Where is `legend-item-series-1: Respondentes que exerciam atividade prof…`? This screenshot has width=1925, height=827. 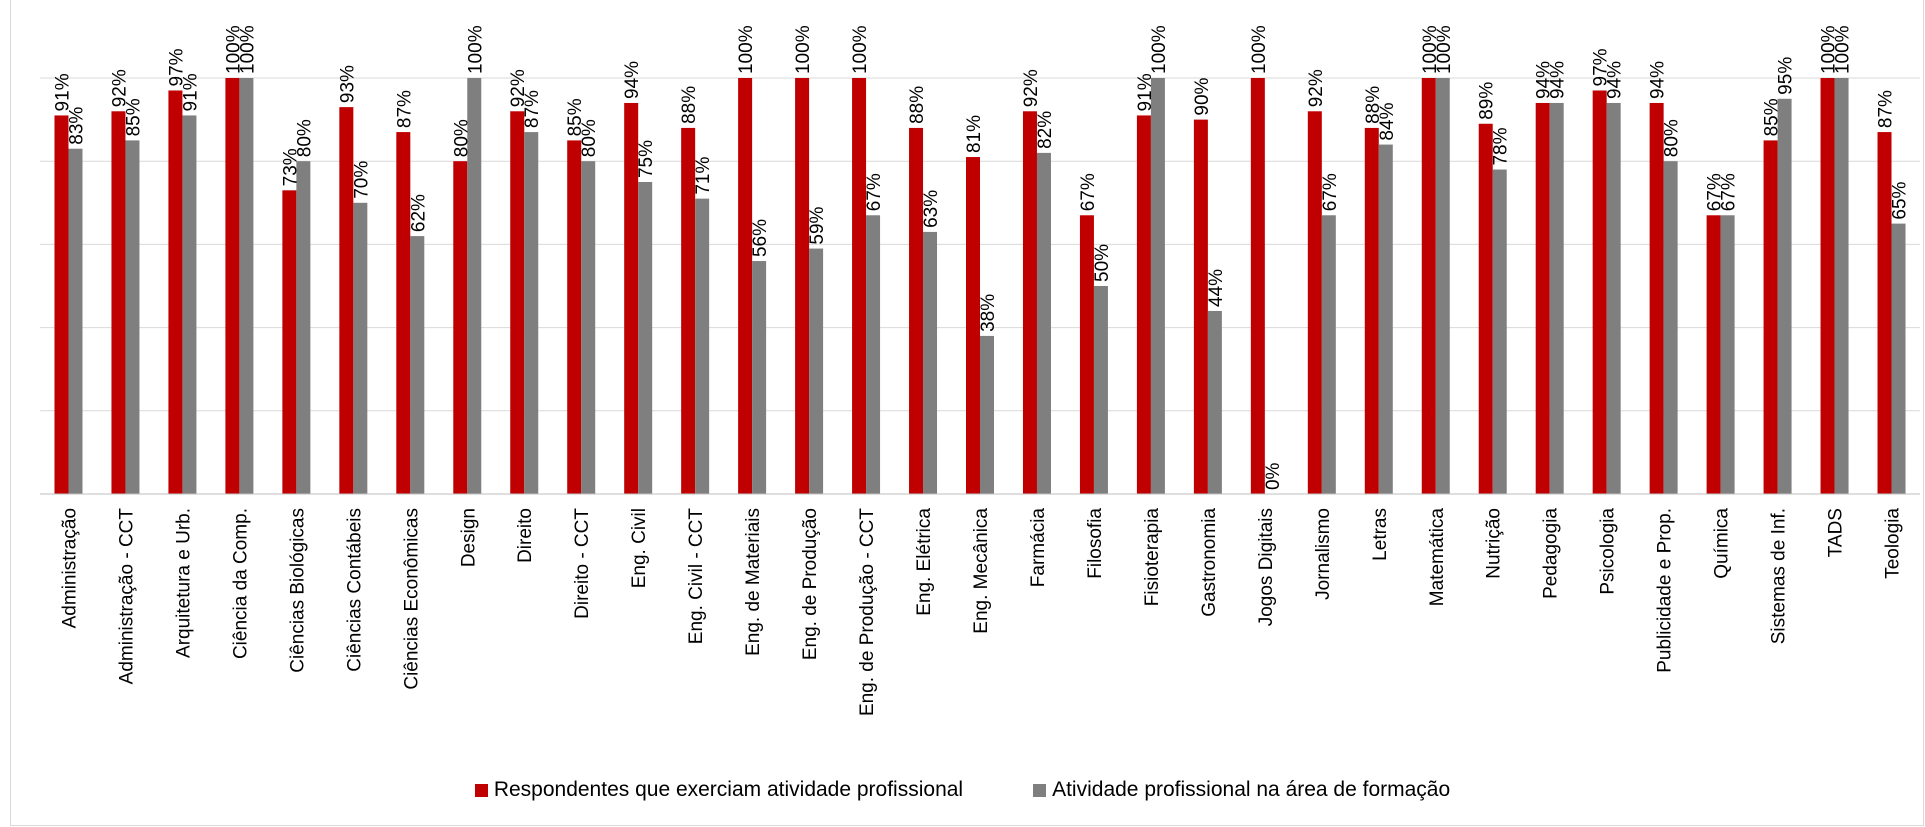
legend-item-series-1: Respondentes que exerciam atividade prof… is located at coordinates (719, 790).